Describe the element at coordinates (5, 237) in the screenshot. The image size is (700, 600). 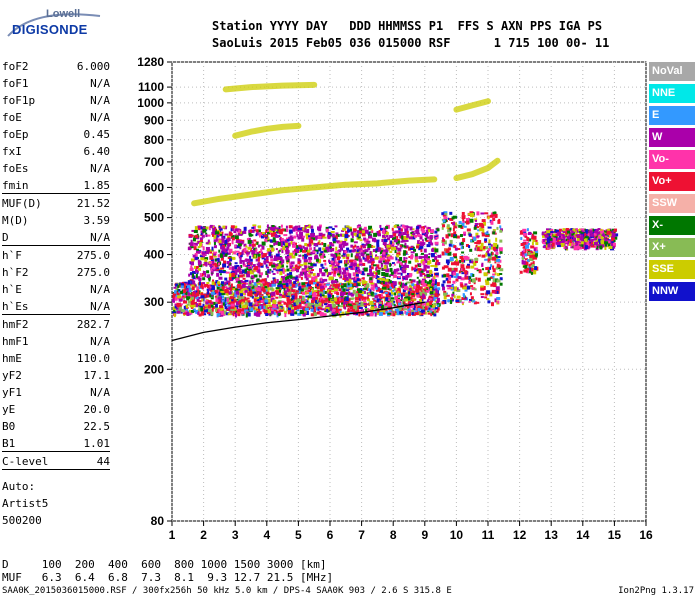
I see `param-key: D` at that location.